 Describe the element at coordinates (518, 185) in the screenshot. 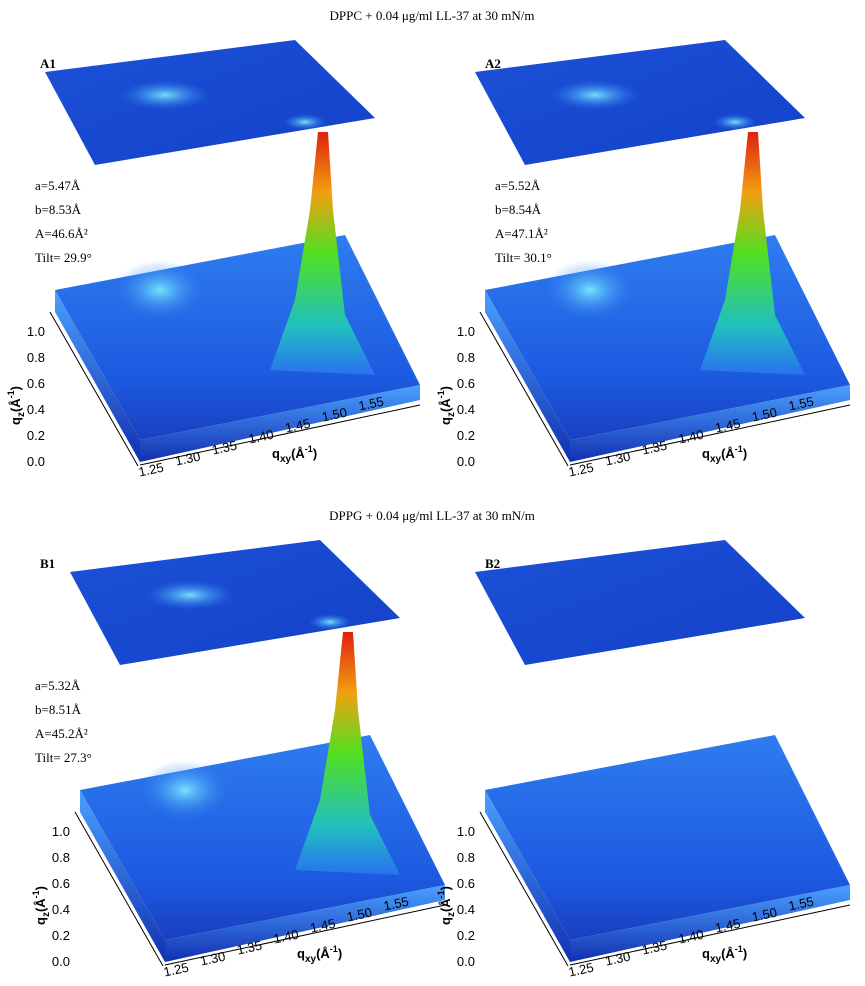

I see `lattice-parameter: a=5.52Å` at that location.